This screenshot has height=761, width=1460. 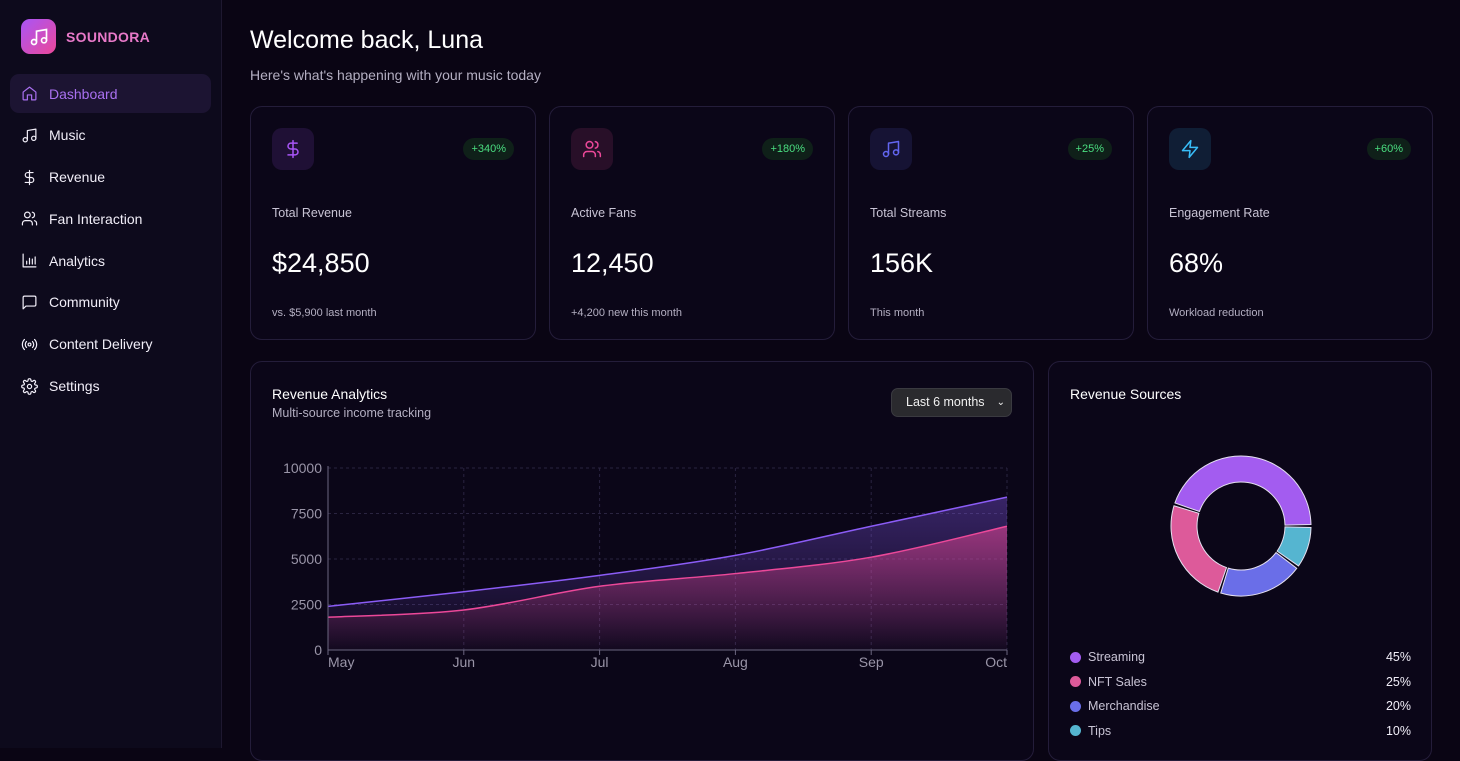 I want to click on stat-subtext: This month, so click(x=897, y=313).